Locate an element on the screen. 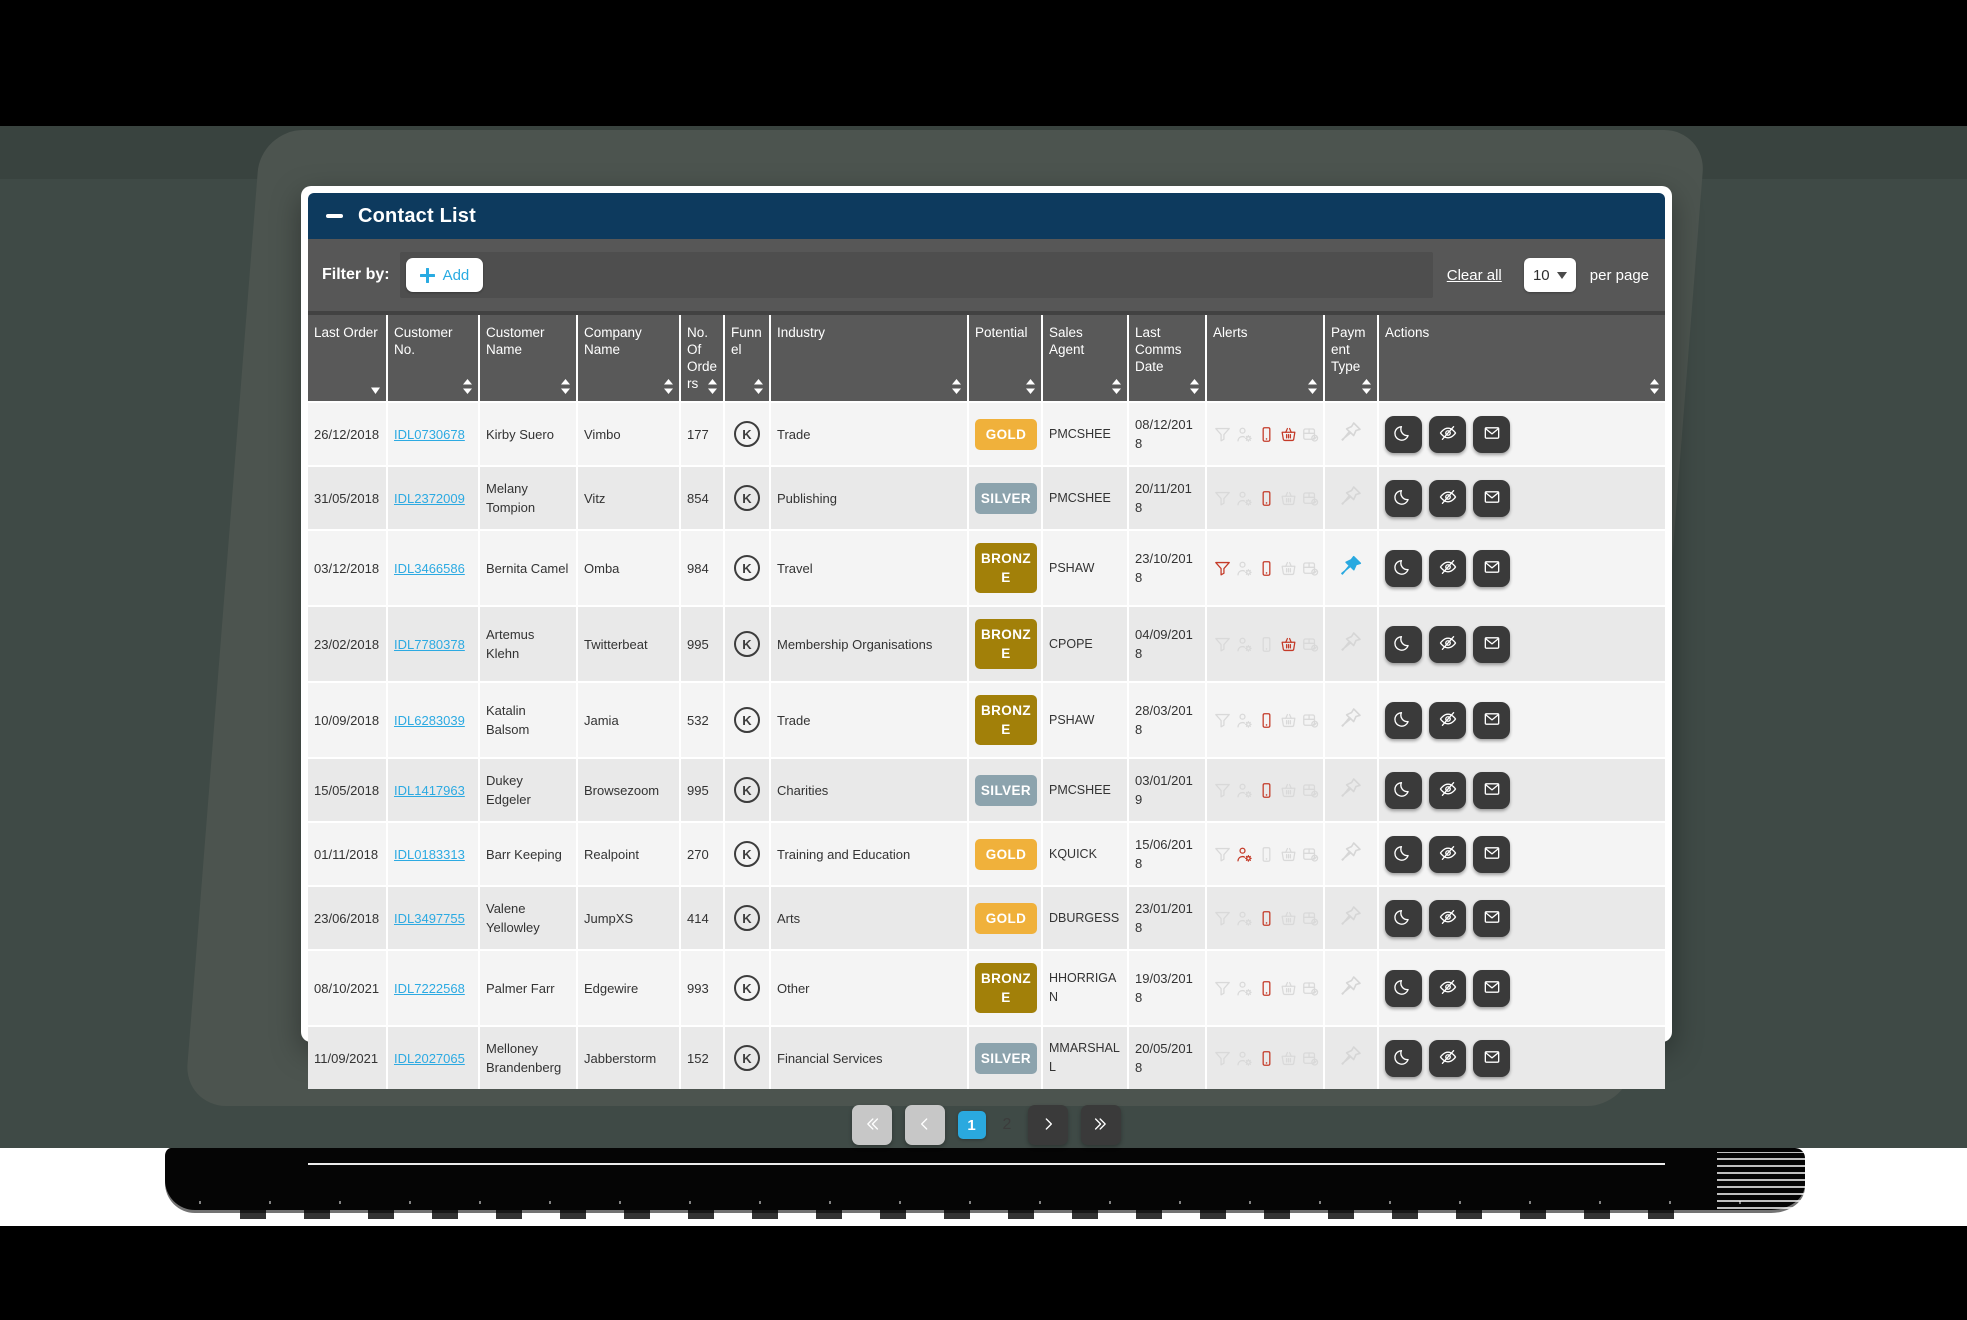 The height and width of the screenshot is (1320, 1967). column-header-last-comms-date: Last Comms Date is located at coordinates (1166, 359).